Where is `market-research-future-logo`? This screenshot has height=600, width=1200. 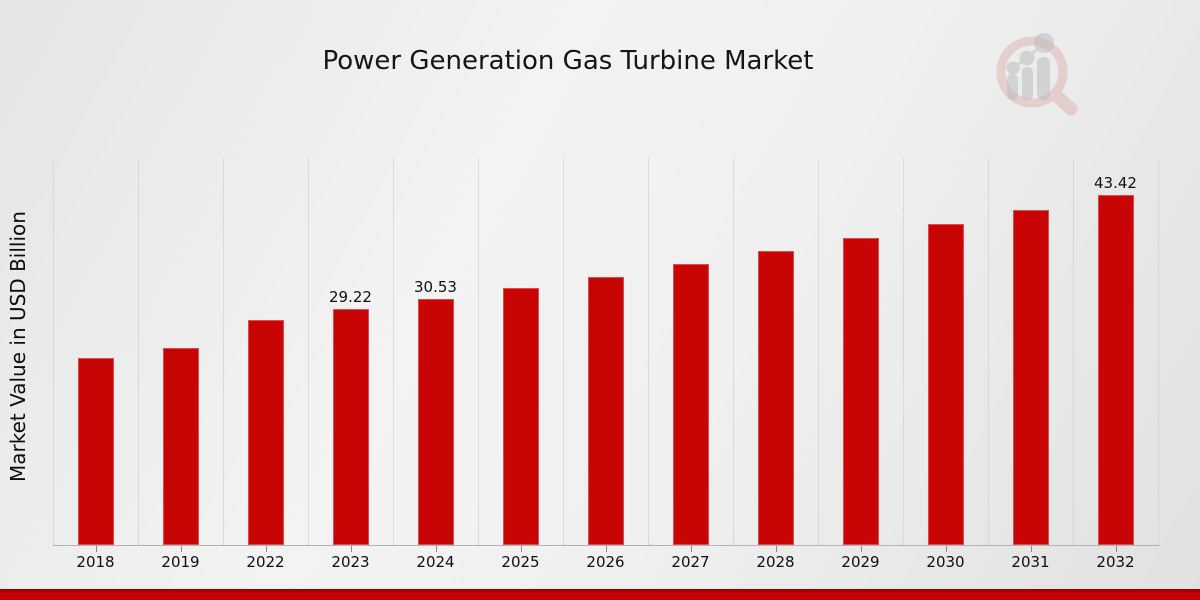 market-research-future-logo is located at coordinates (1037, 74).